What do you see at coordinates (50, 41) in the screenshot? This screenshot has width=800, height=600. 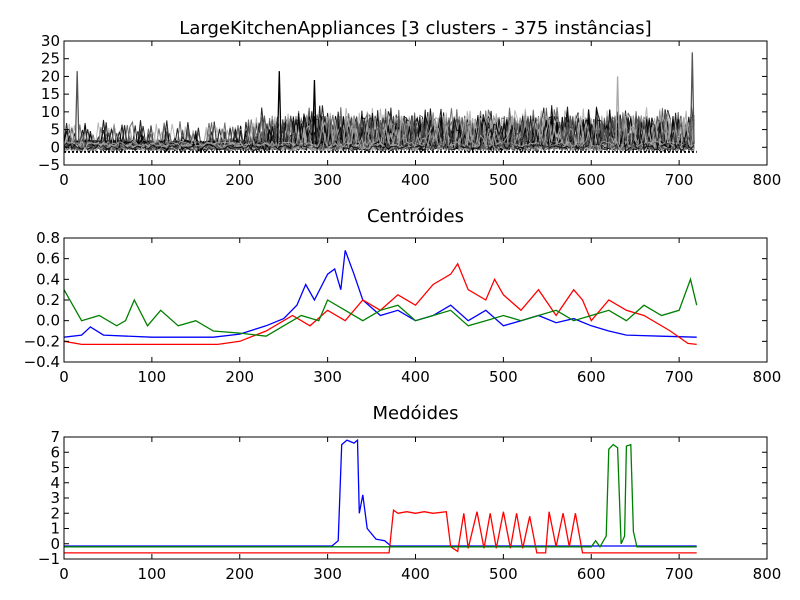 I see `y-tick-label: 30` at bounding box center [50, 41].